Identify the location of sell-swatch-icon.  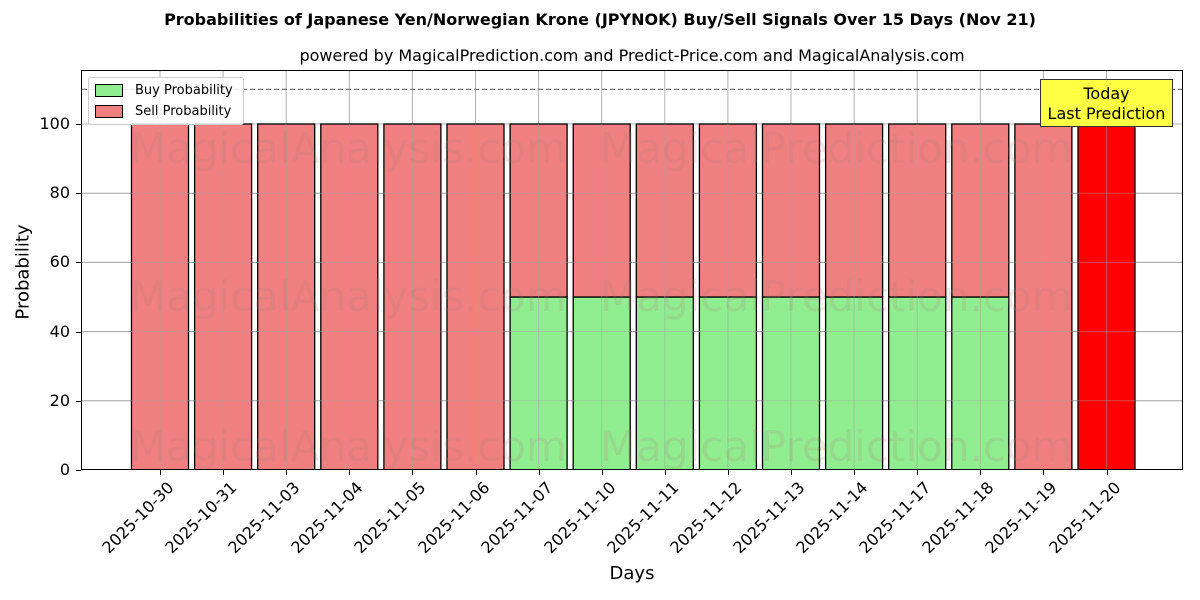
(109, 111).